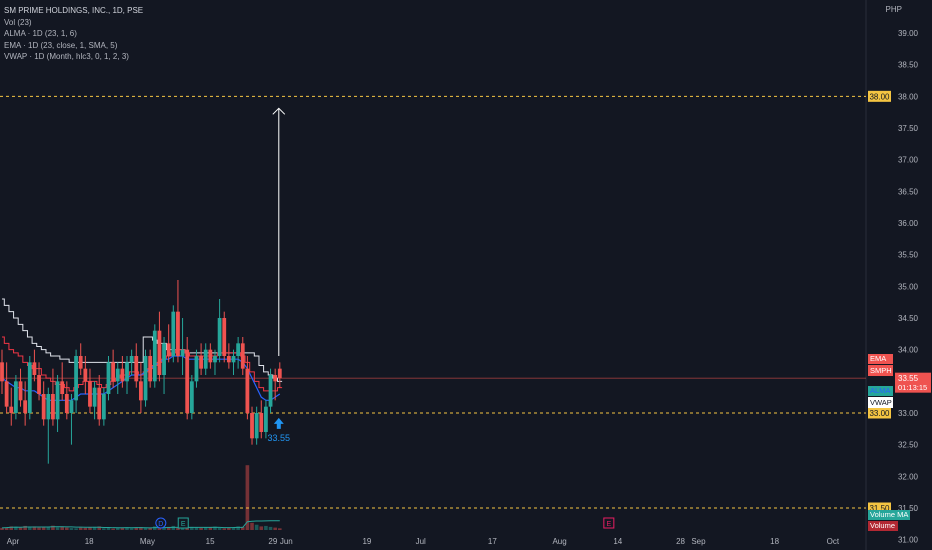  Describe the element at coordinates (13, 541) in the screenshot. I see `x-tick-label: Apr` at that location.